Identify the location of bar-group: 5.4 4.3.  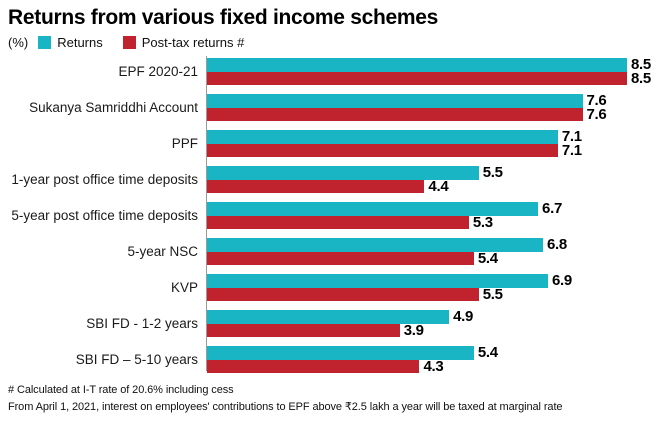
(429, 359).